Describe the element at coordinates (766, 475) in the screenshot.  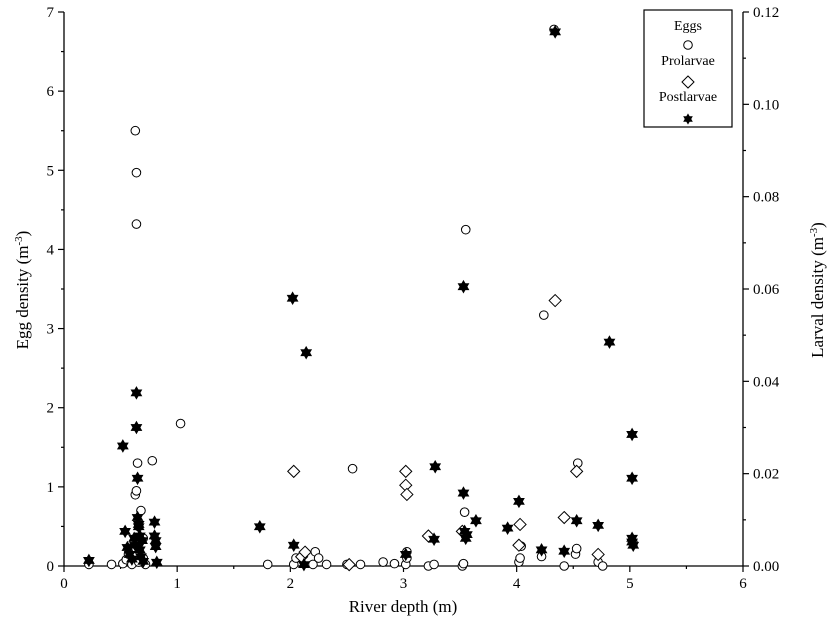
I see `right-y-tick-label-1: 0.02` at that location.